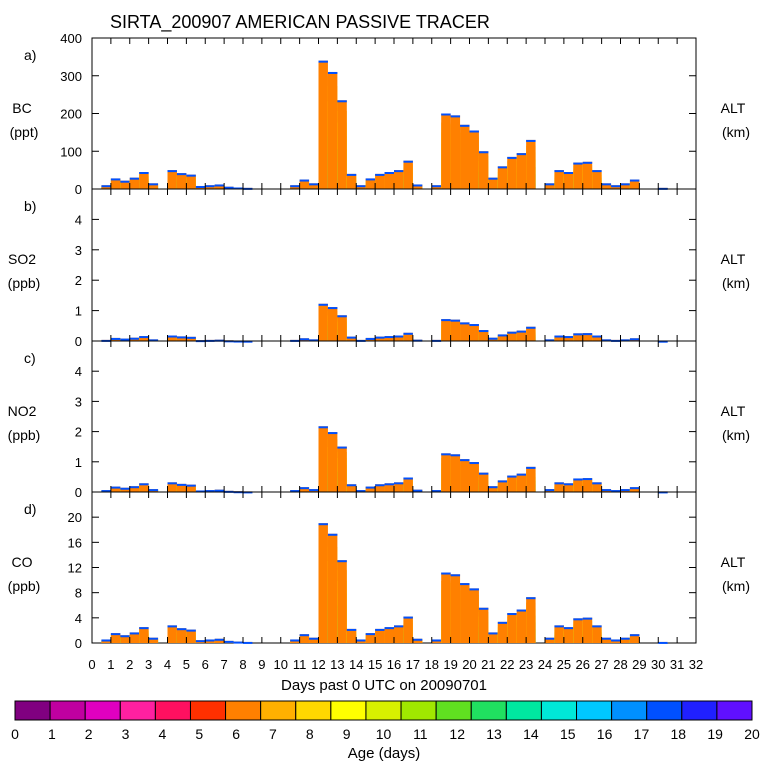 This screenshot has height=768, width=768. I want to click on colorbar-tick-label: 0, so click(15, 734).